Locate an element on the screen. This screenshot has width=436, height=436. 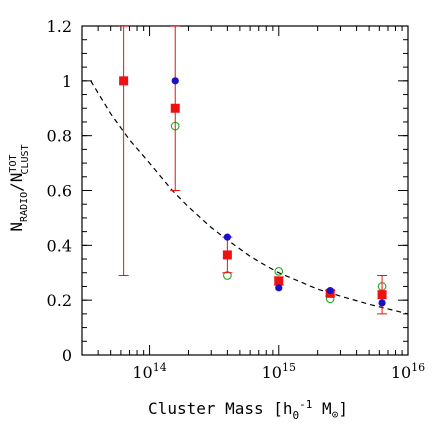
x-tick-label: 1016 is located at coordinates (408, 371).